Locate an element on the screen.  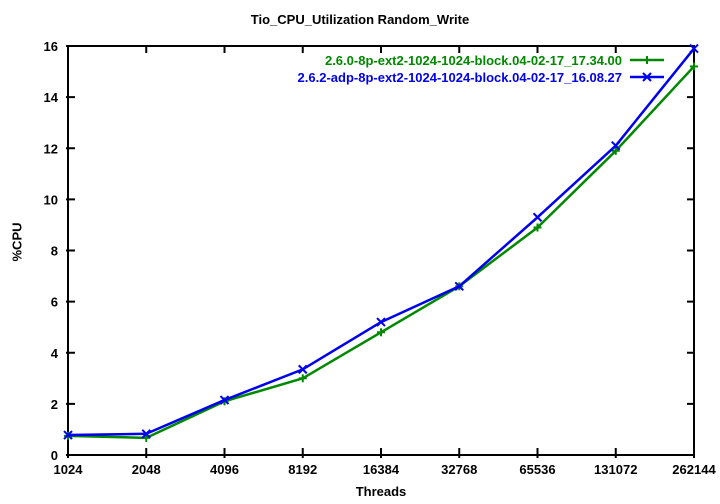
y-tick-label: 10 is located at coordinates (51, 199).